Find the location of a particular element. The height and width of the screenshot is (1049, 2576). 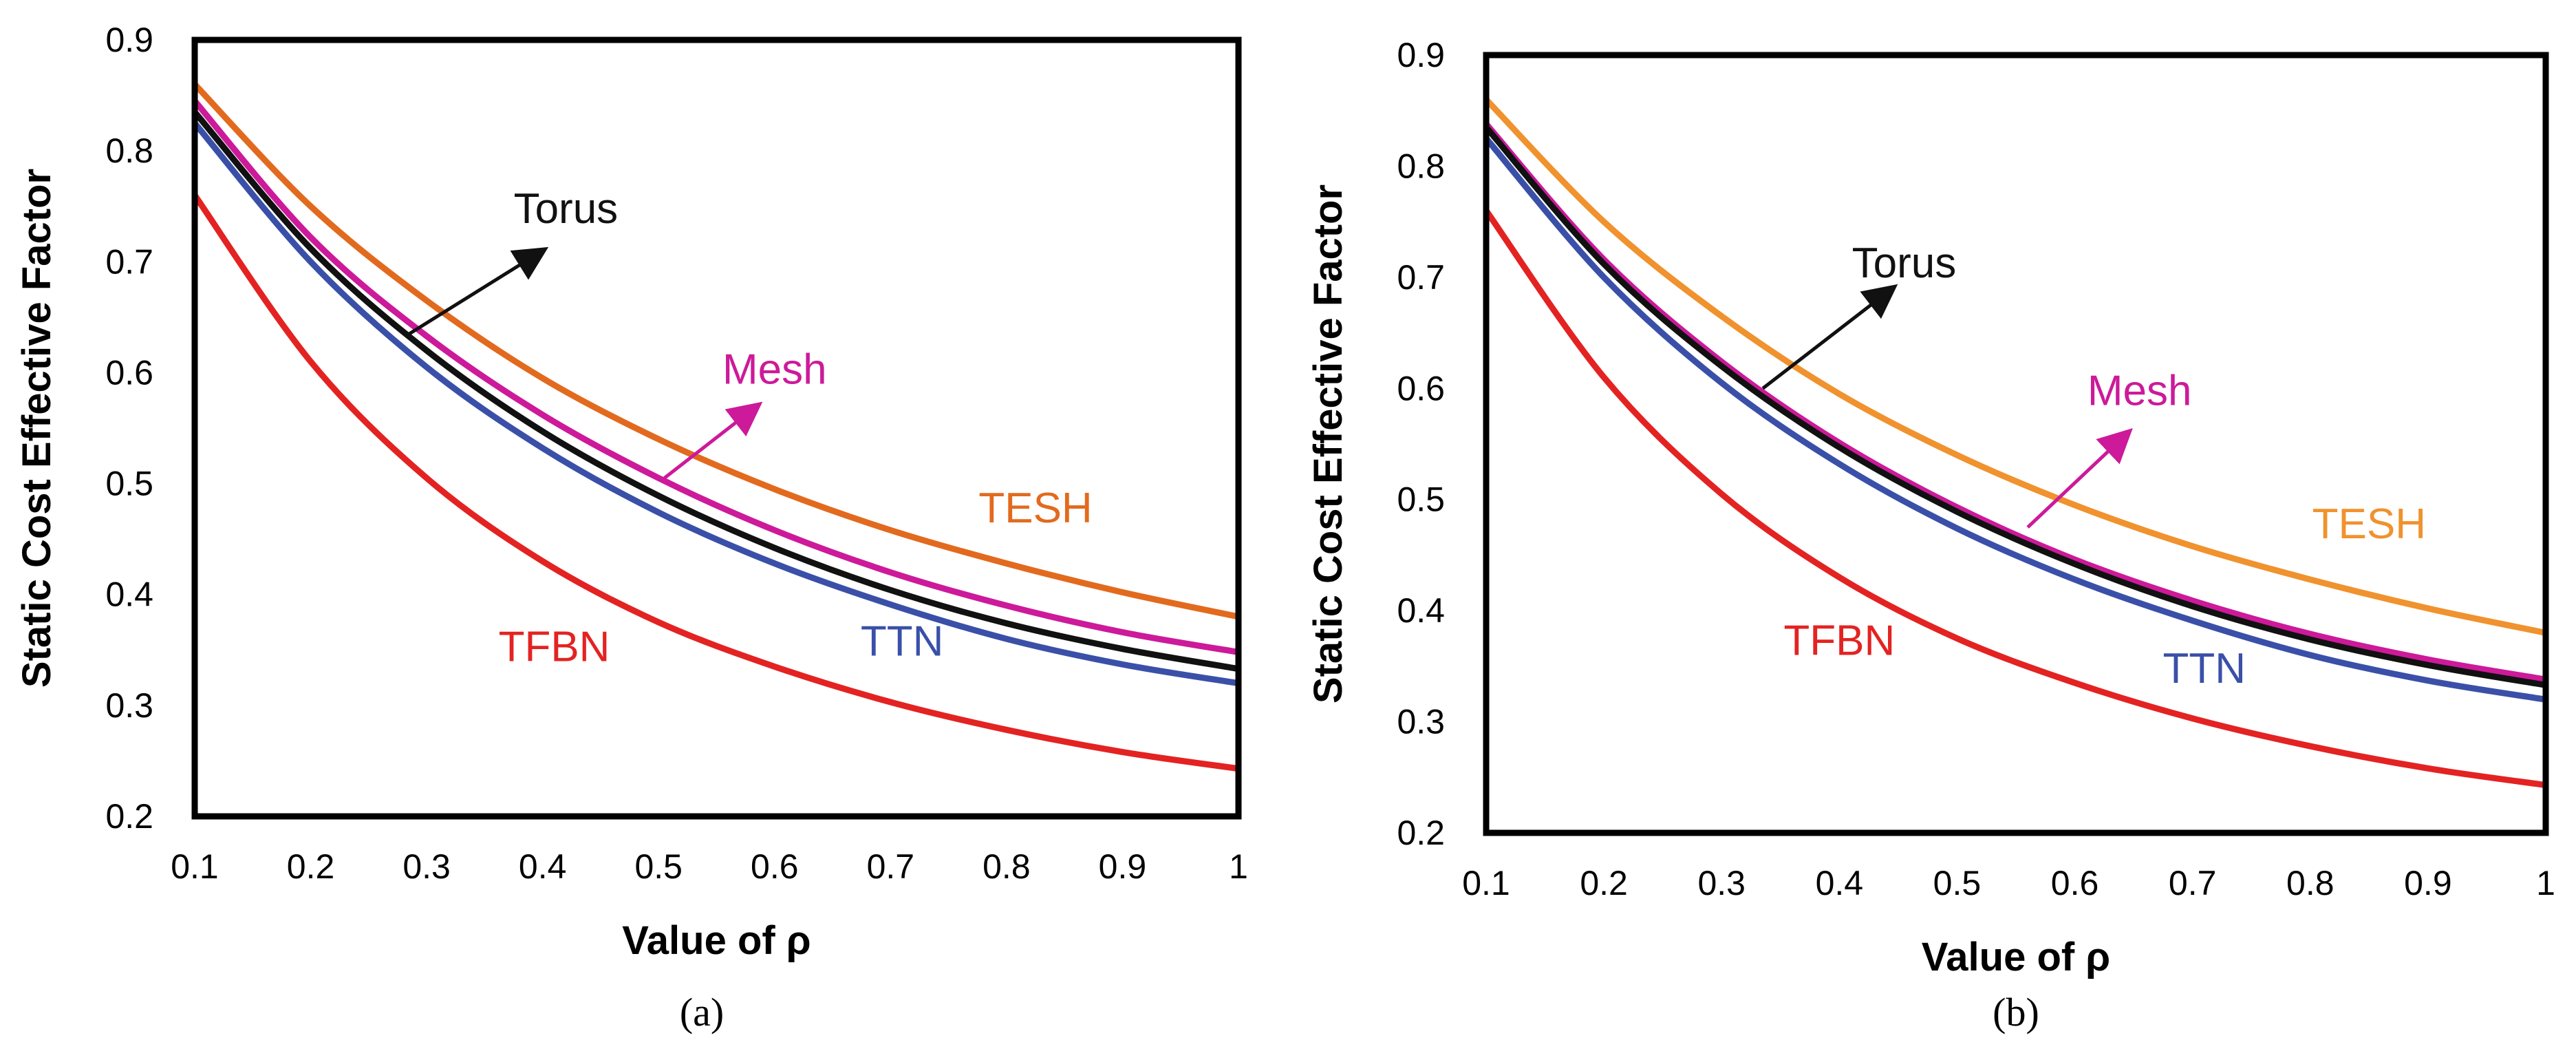

figure-caption: (a) is located at coordinates (702, 1012).